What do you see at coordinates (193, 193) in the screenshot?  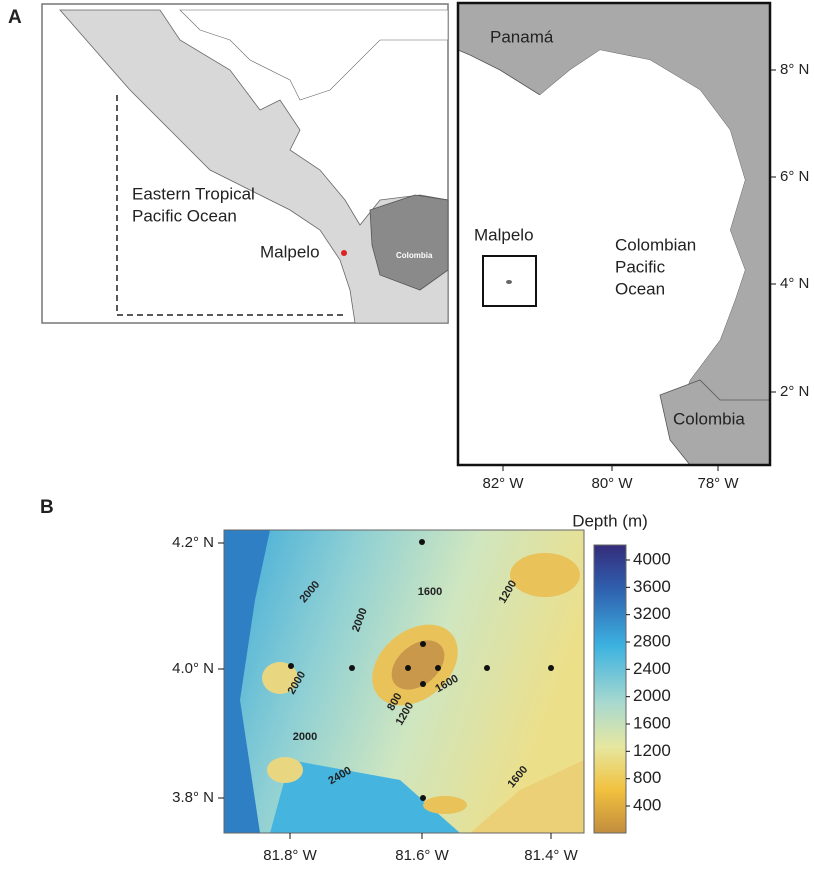 I see `ocean-label: Eastern Tropical` at bounding box center [193, 193].